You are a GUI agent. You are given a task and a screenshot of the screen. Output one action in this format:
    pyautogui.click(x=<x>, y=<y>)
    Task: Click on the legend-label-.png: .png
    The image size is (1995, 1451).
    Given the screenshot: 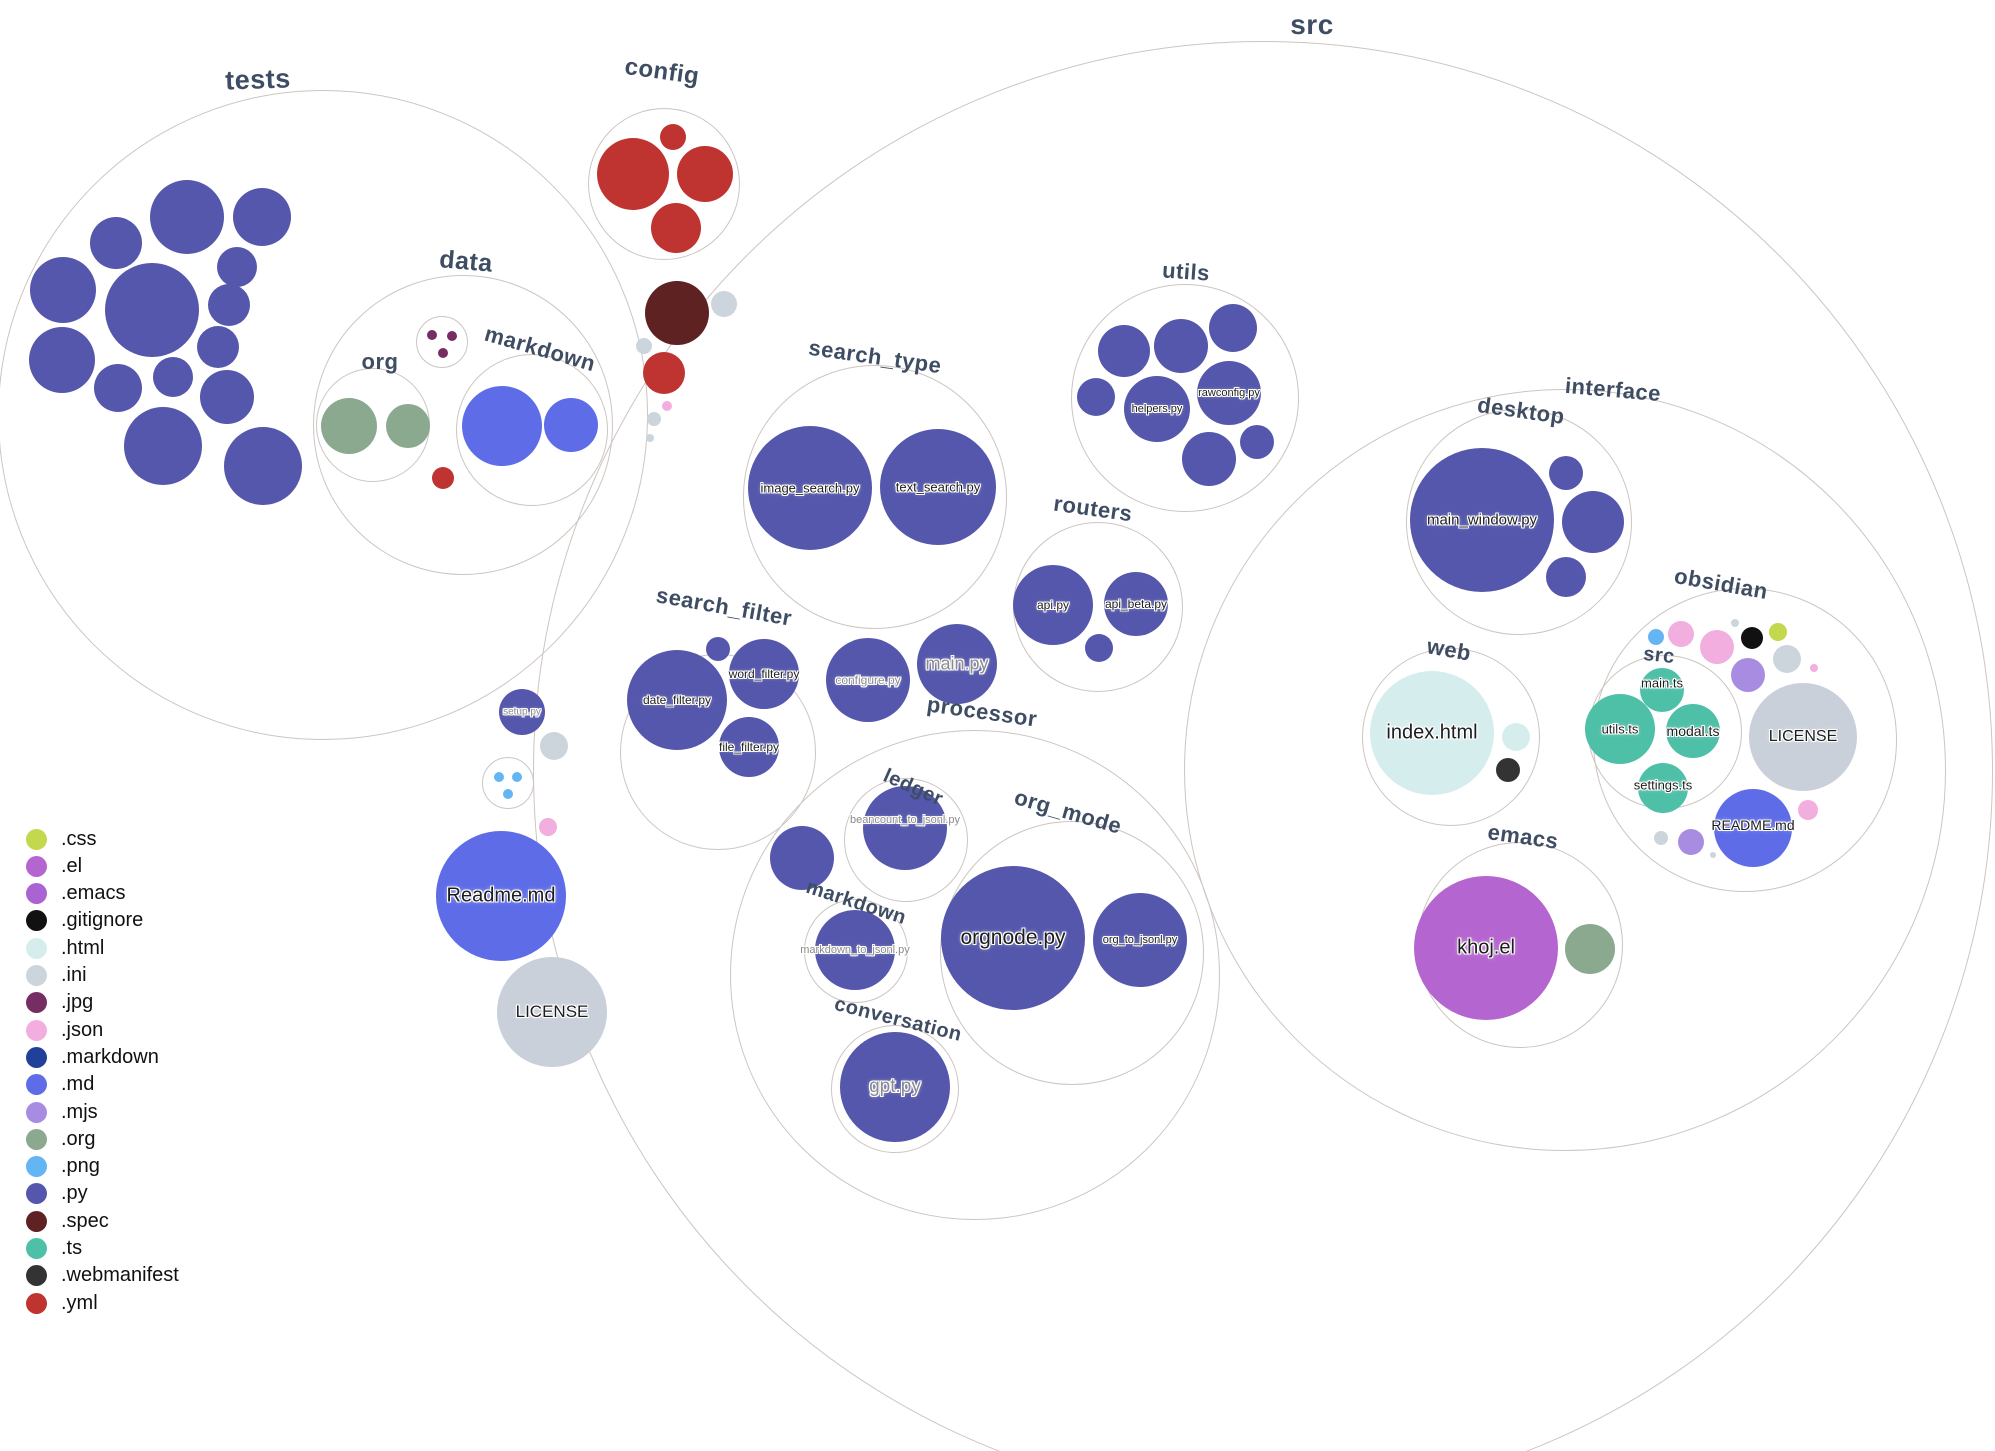 What is the action you would take?
    pyautogui.click(x=80, y=1166)
    